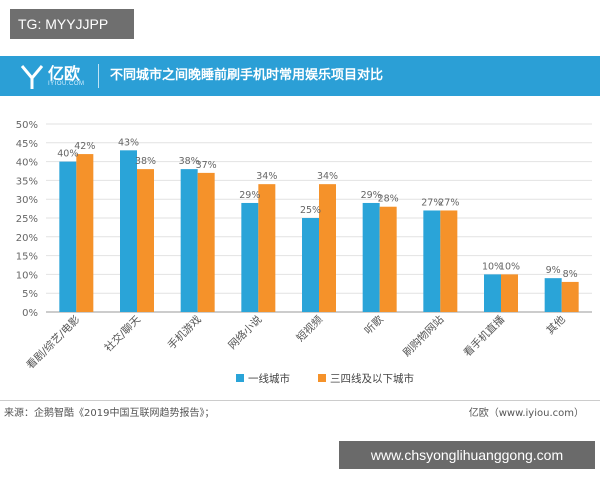  I want to click on x-tick-label: 短视频, so click(310, 329).